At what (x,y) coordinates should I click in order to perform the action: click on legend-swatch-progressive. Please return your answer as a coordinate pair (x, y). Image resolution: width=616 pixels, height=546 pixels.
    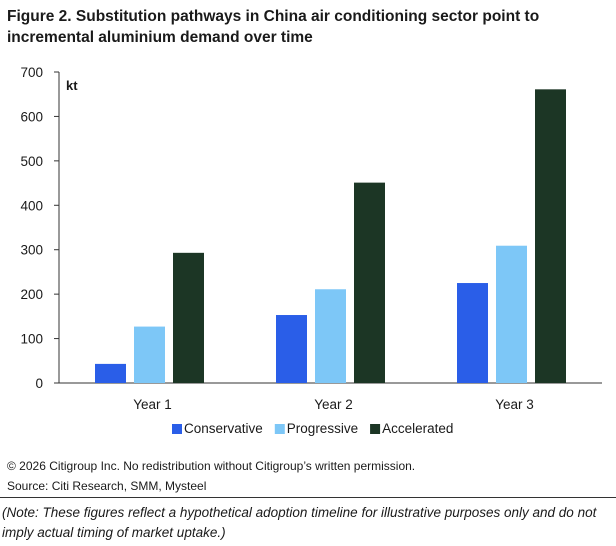
    Looking at the image, I should click on (279, 429).